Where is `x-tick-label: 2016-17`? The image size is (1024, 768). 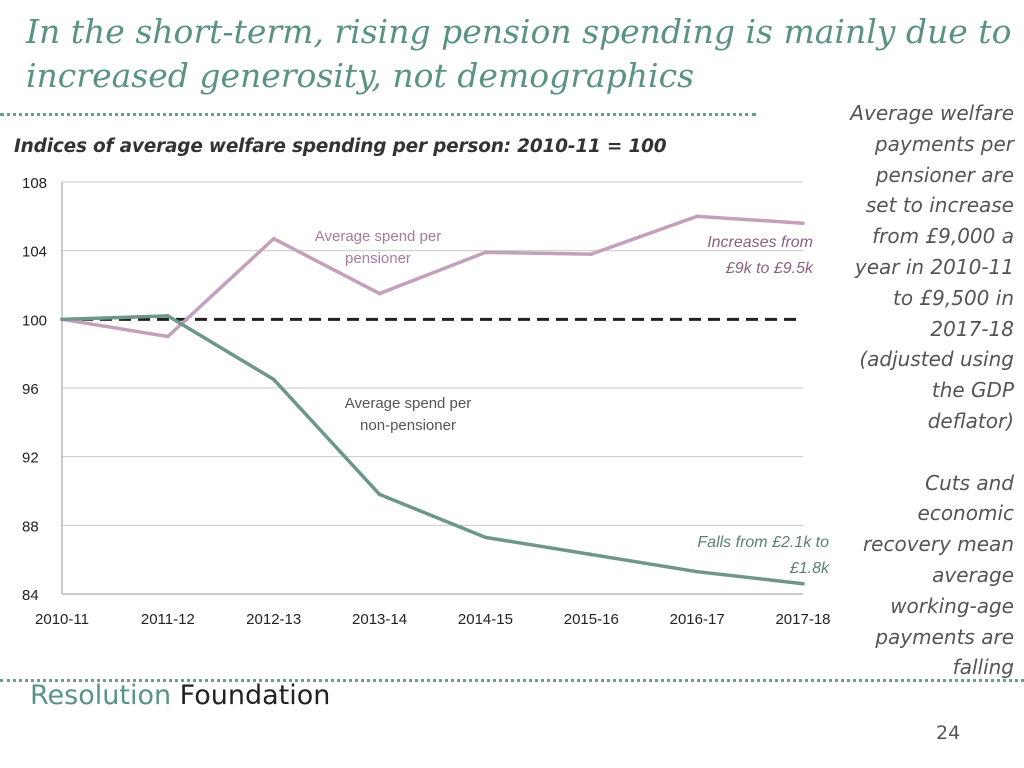
x-tick-label: 2016-17 is located at coordinates (697, 619).